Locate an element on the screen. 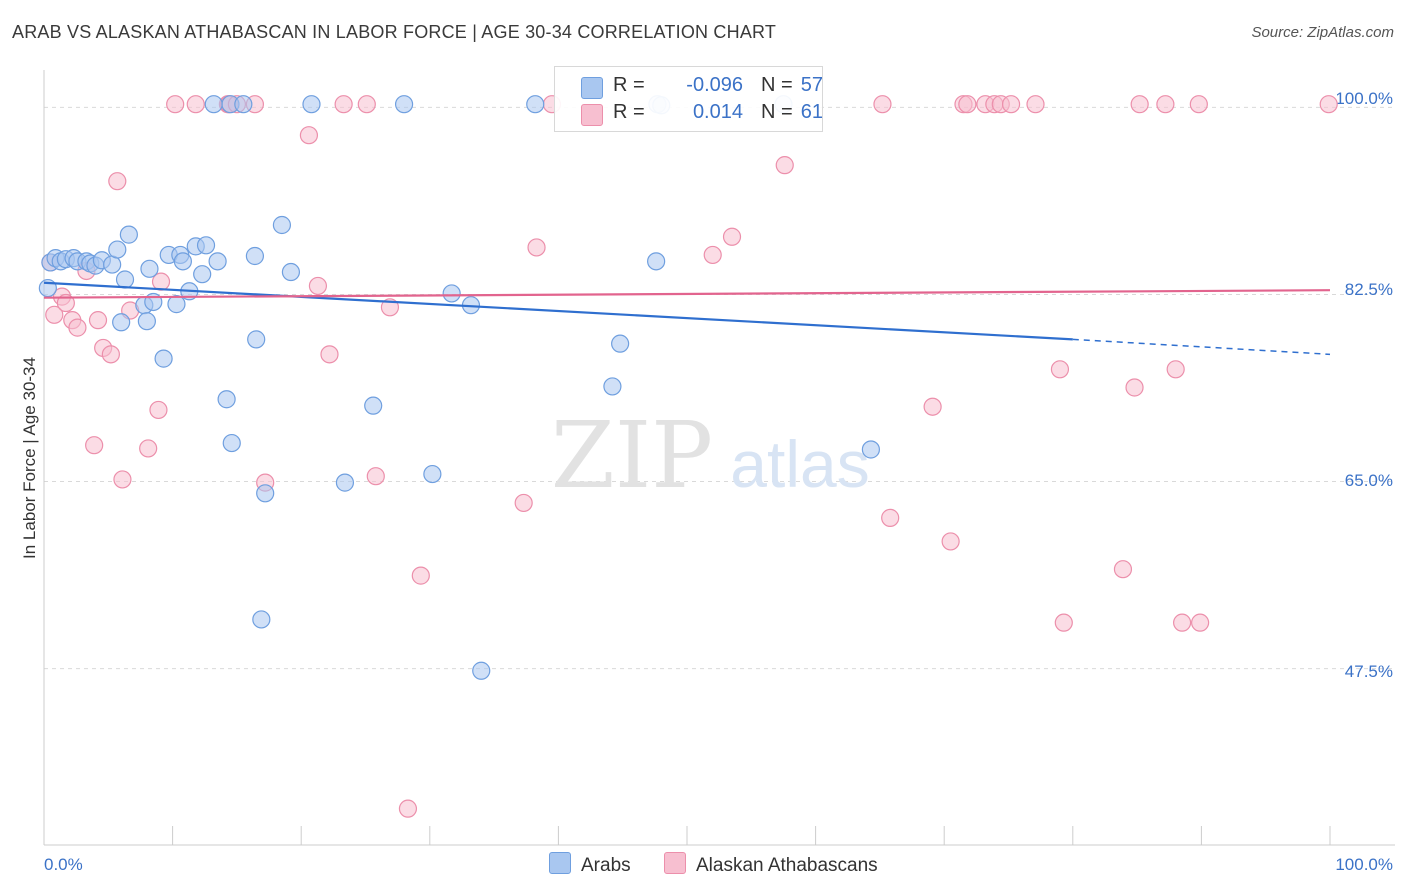  bottom-legend-arabs: Arabs is located at coordinates (590, 864).